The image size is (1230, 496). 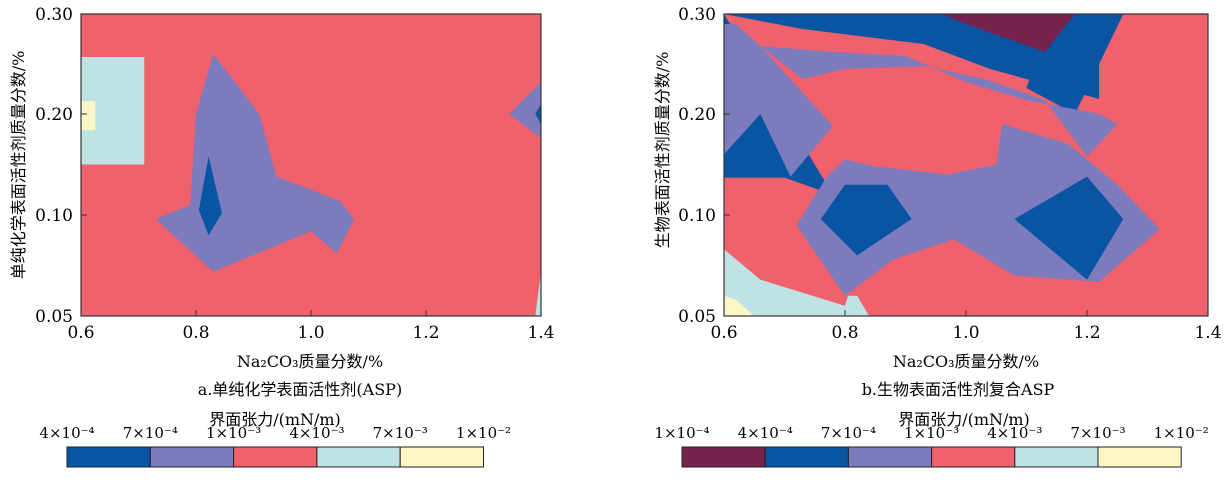 I want to click on colorbar-a: 4×10⁻⁴ 7×10⁻⁴ 1×10⁻³ 4×10⁻³ 7×10⁻³ 1×10⁻², so click(x=275, y=446).